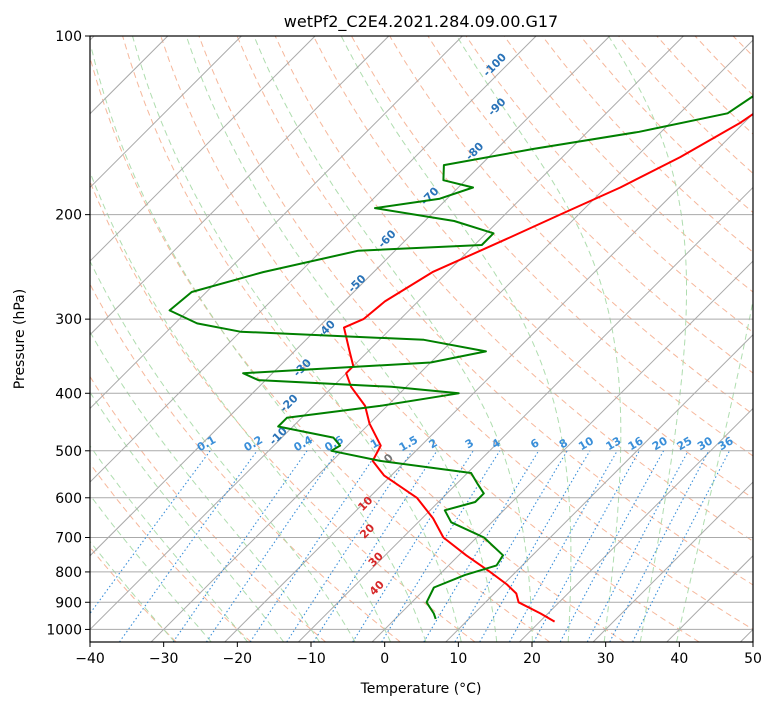  Describe the element at coordinates (68, 216) in the screenshot. I see `y-tick-label: 200` at that location.